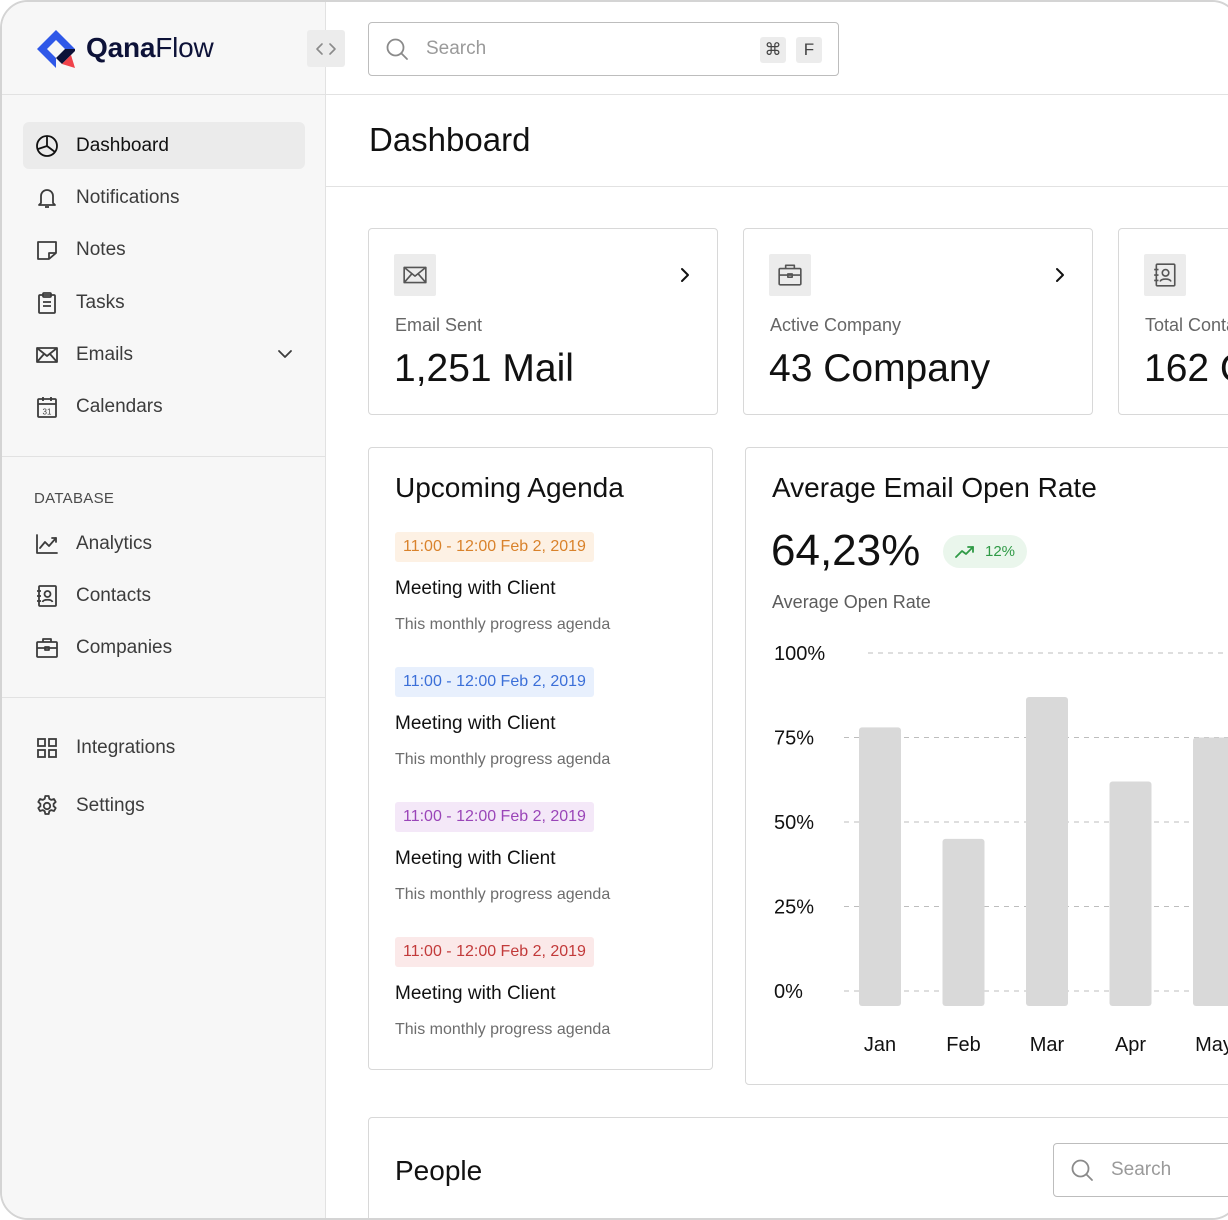 The image size is (1228, 1220). Describe the element at coordinates (1047, 1045) in the screenshot. I see `x-tick-label: Mar` at that location.